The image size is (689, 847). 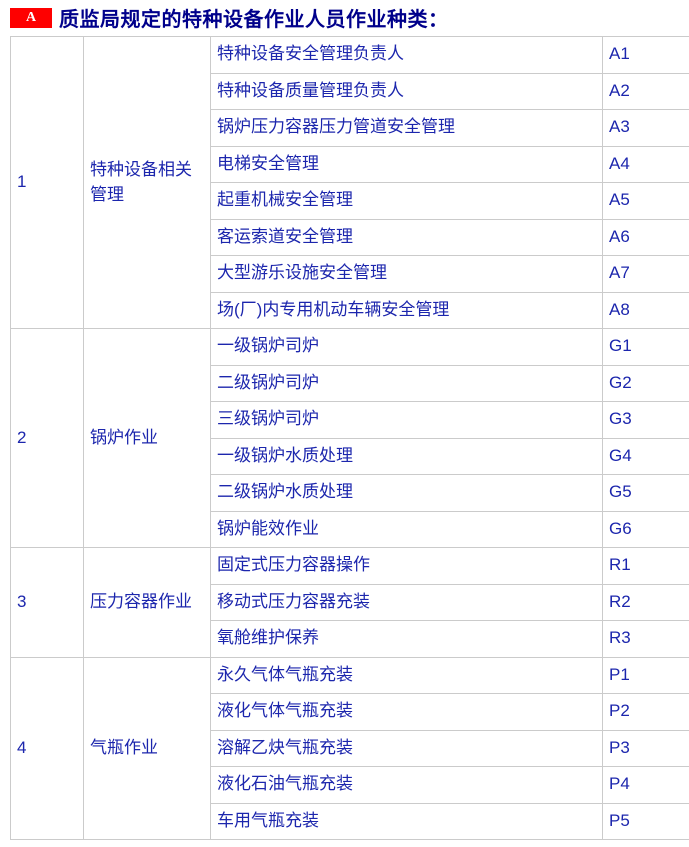 What do you see at coordinates (407, 566) in the screenshot?
I see `item-name-cell: 固定式压力容器操作` at bounding box center [407, 566].